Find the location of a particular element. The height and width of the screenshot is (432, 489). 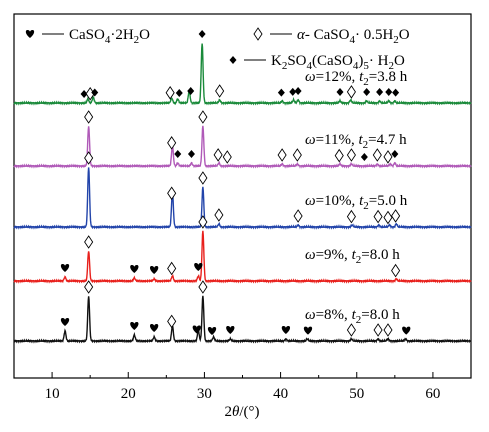

x-tick-label: 40 is located at coordinates (280, 394).